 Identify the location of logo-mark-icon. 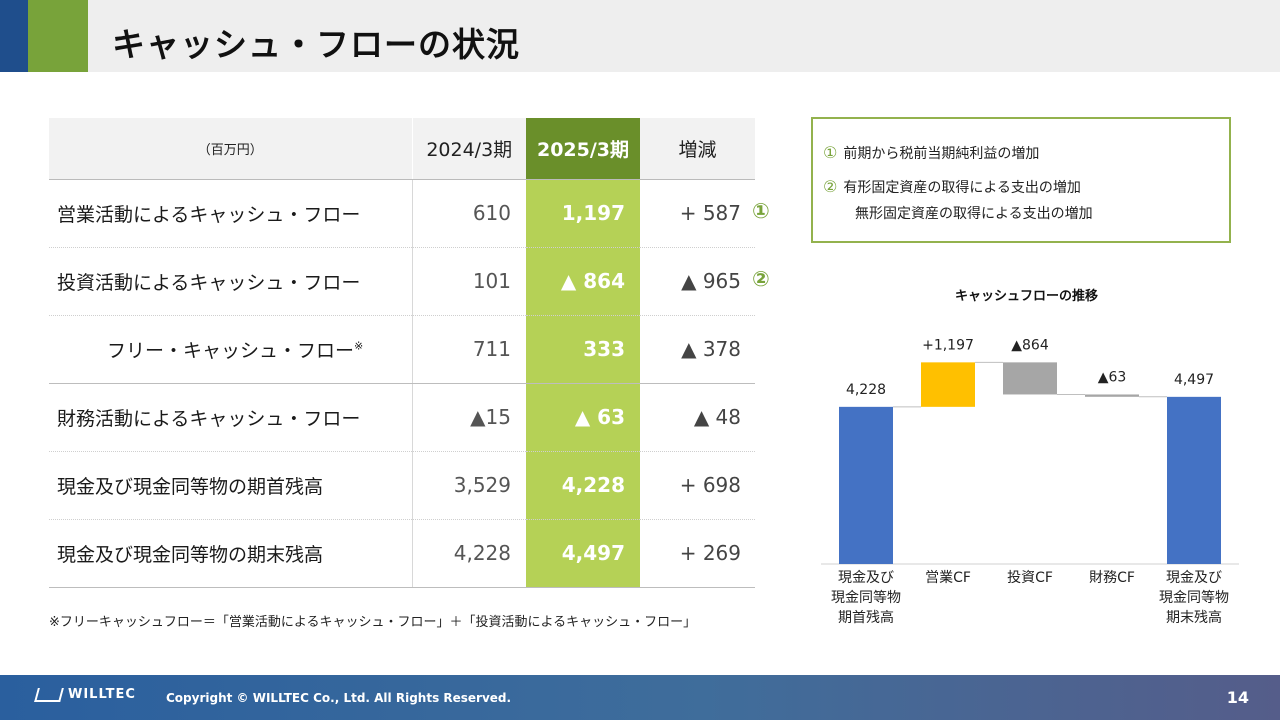
(49, 694).